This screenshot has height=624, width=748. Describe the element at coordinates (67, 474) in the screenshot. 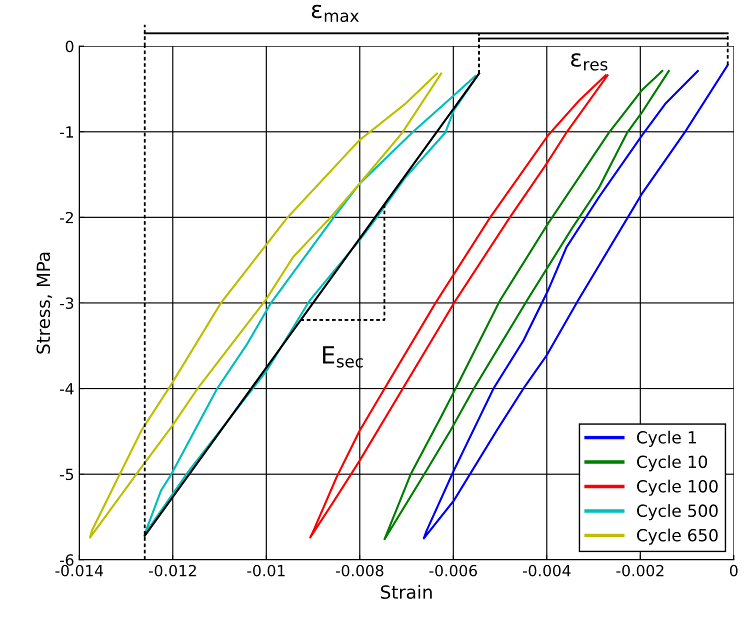

I see `y-tick-label: -5` at that location.